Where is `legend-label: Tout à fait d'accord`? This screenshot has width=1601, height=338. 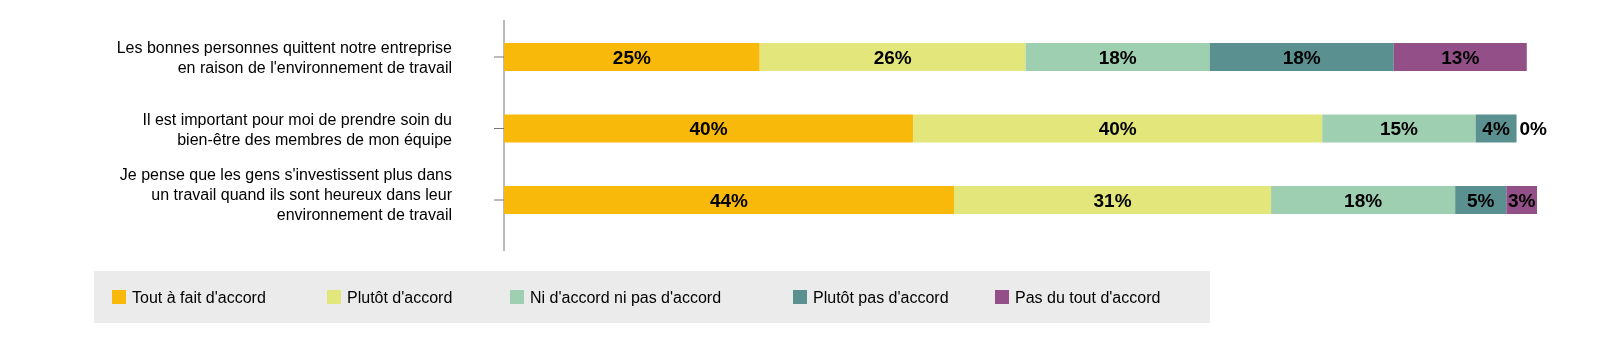 legend-label: Tout à fait d'accord is located at coordinates (199, 297).